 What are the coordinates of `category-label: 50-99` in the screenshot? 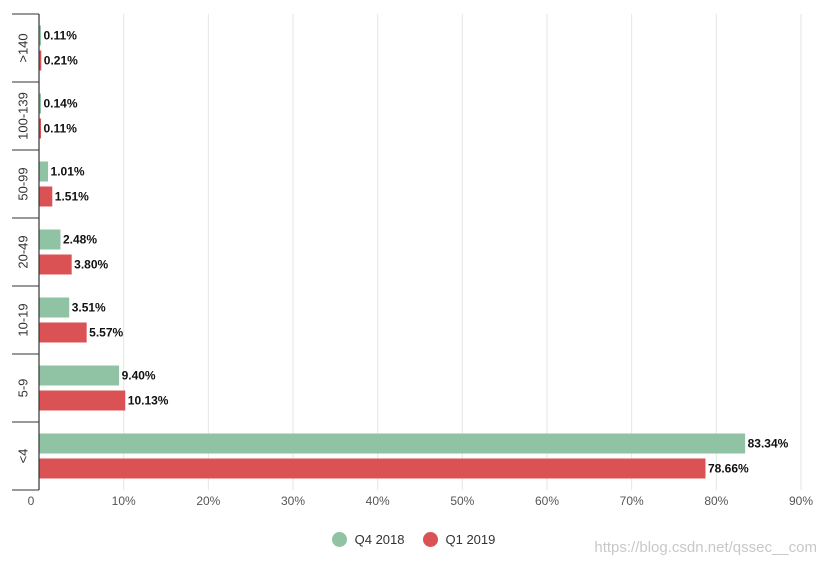 It's located at (22, 183).